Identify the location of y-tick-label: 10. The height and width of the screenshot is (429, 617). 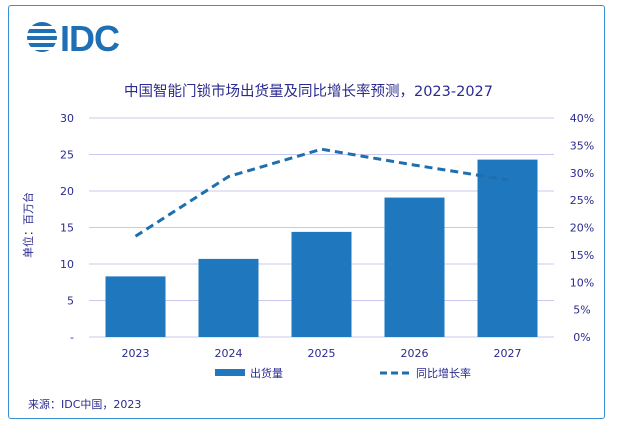
(67, 264).